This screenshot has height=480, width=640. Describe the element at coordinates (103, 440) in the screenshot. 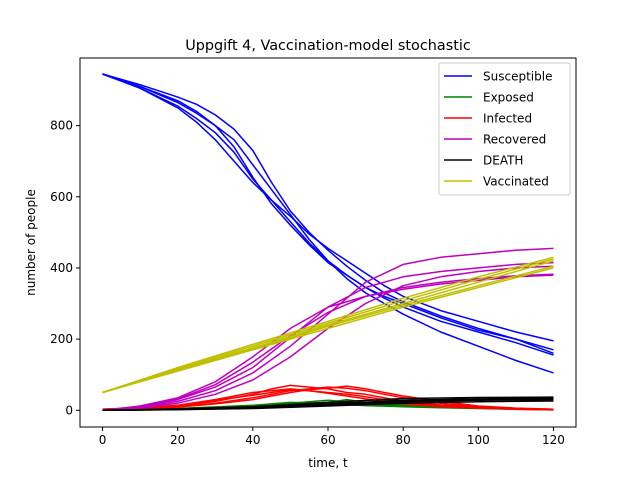

I see `x-tick-label: 0` at that location.